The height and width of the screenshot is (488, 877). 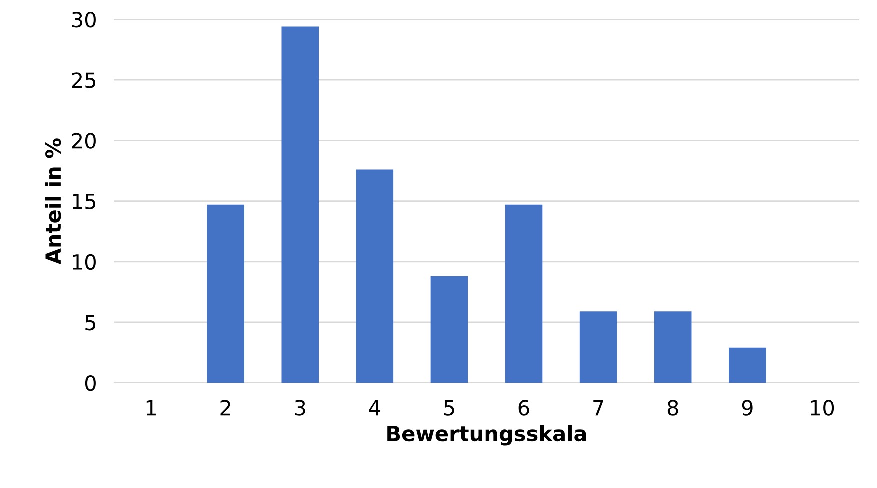 What do you see at coordinates (374, 408) in the screenshot?
I see `x-tick-label: 4` at bounding box center [374, 408].